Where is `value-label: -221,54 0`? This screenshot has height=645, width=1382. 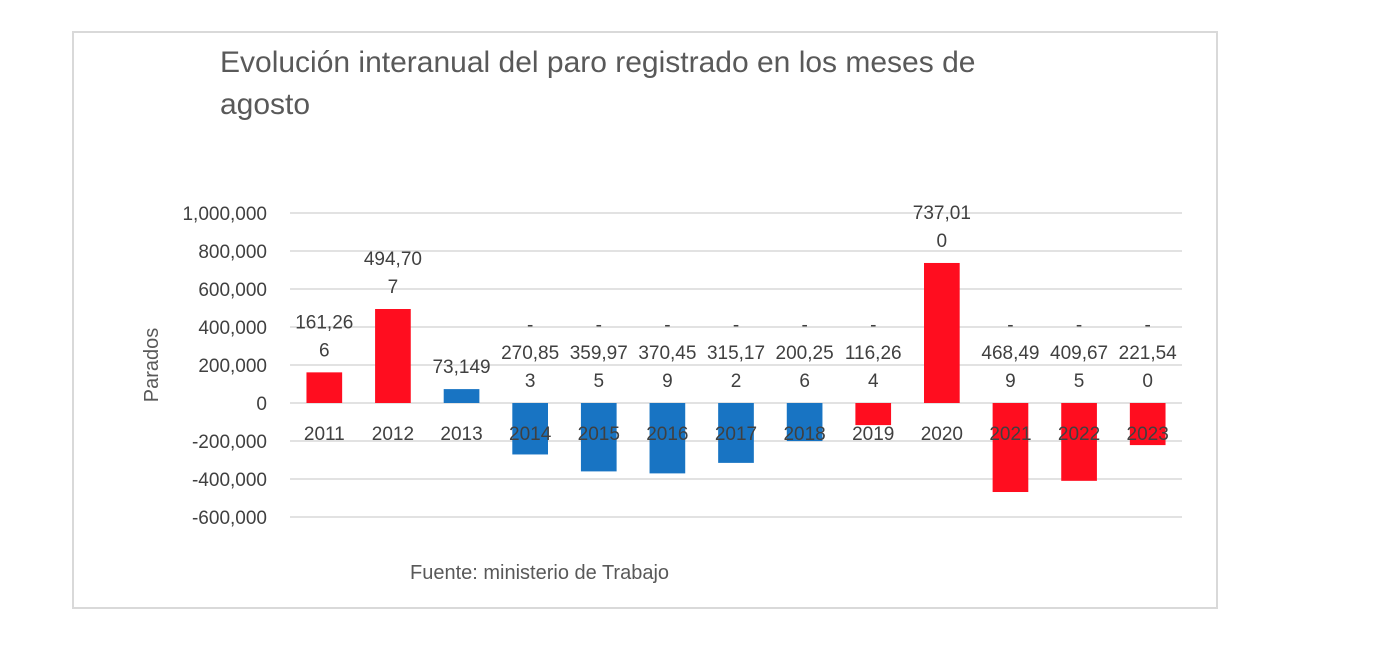 value-label: -221,54 0 is located at coordinates (1148, 353).